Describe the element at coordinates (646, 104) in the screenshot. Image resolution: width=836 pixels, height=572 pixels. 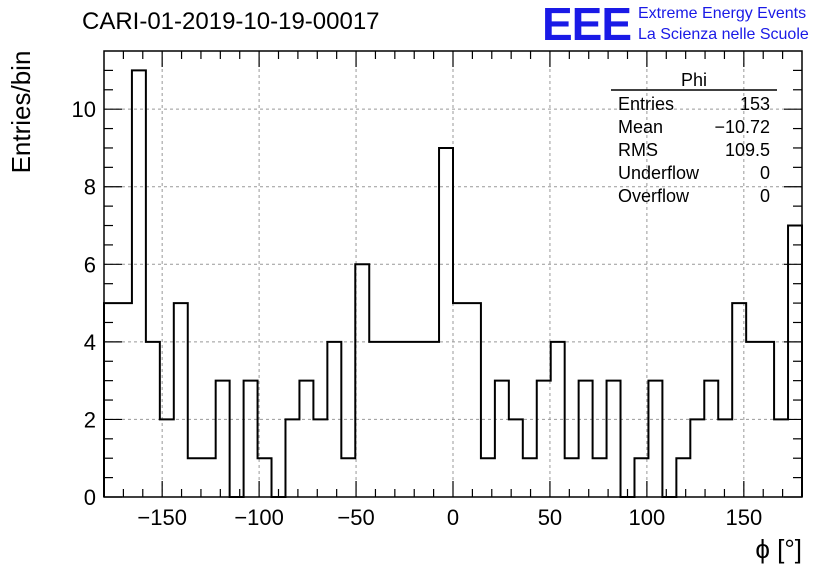
I see `stats-row-label: Entries` at that location.